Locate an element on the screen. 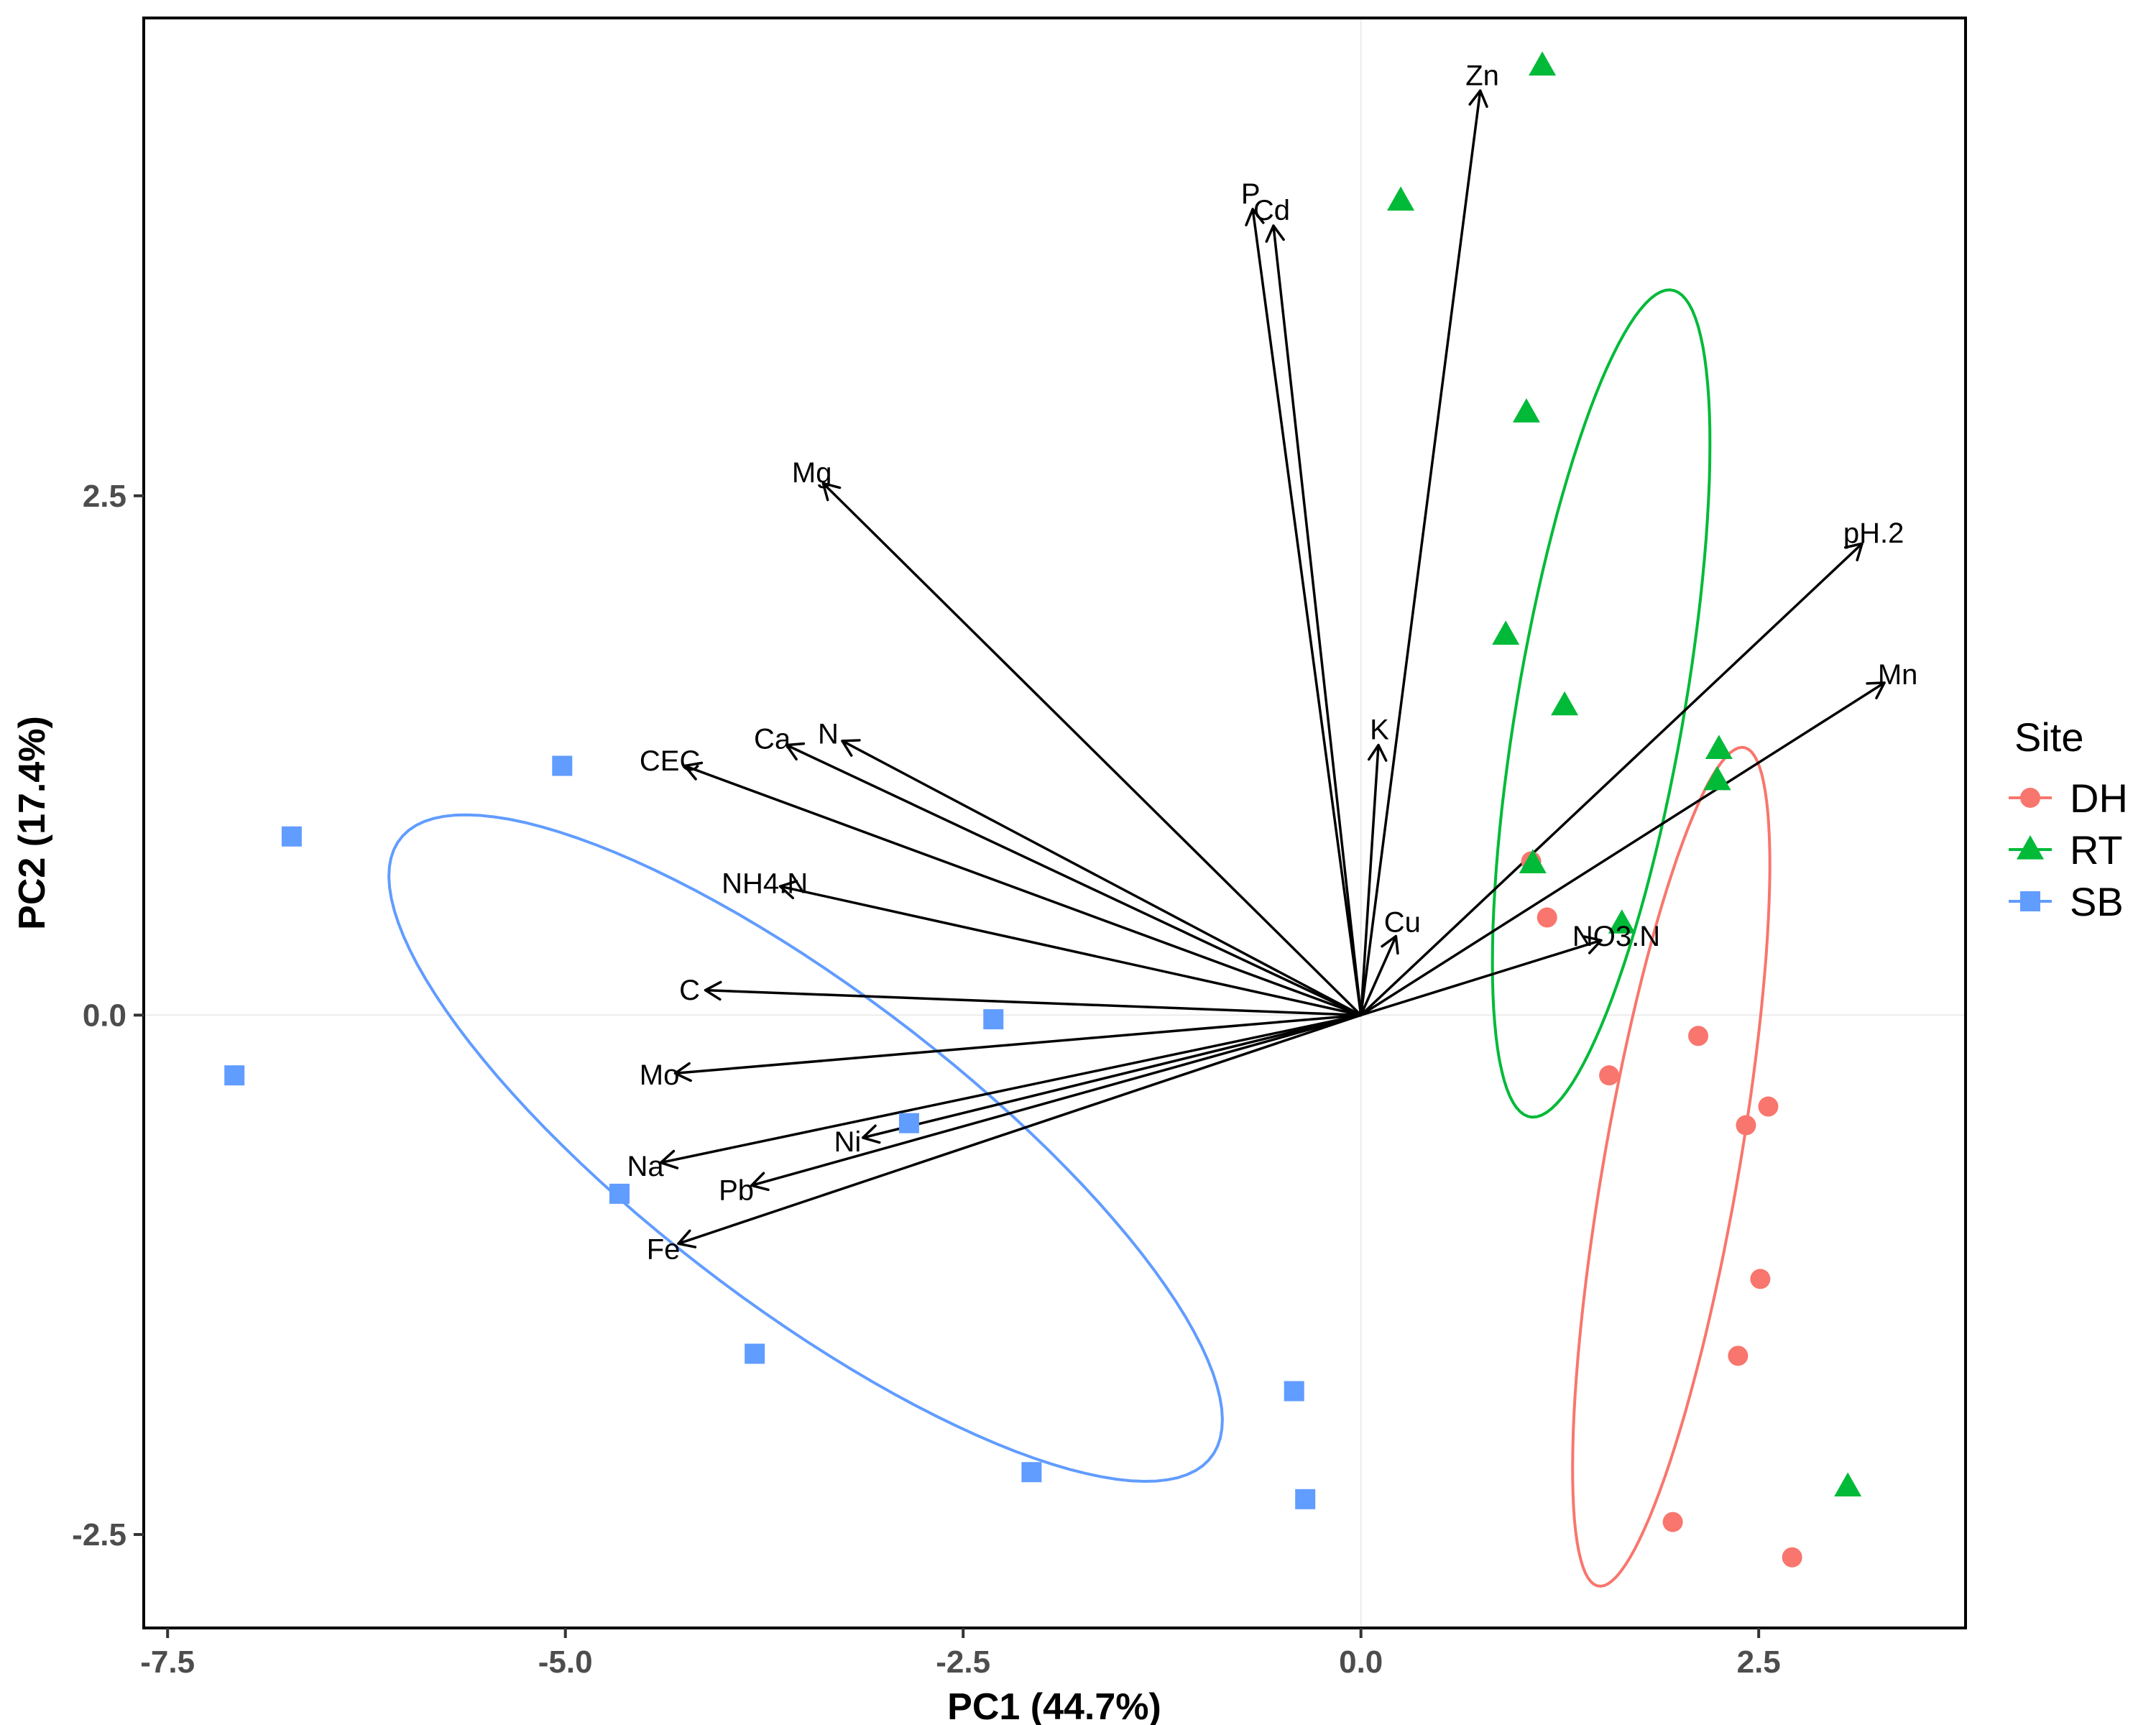  loading-label-cu: Cu is located at coordinates (1402, 922).